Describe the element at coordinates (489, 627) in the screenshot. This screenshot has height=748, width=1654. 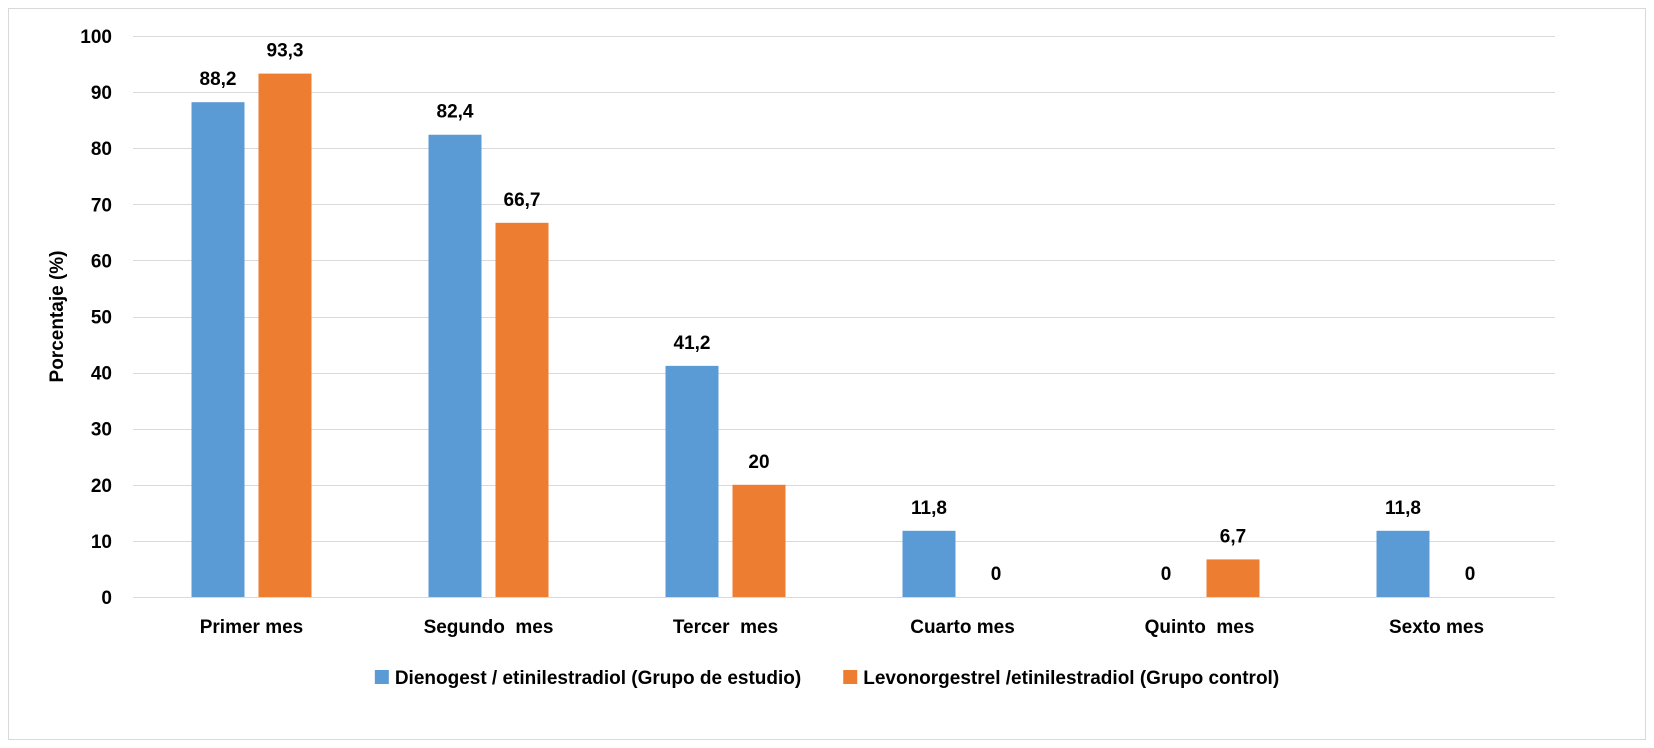
I see `x-tick-label: Segundo mes` at that location.